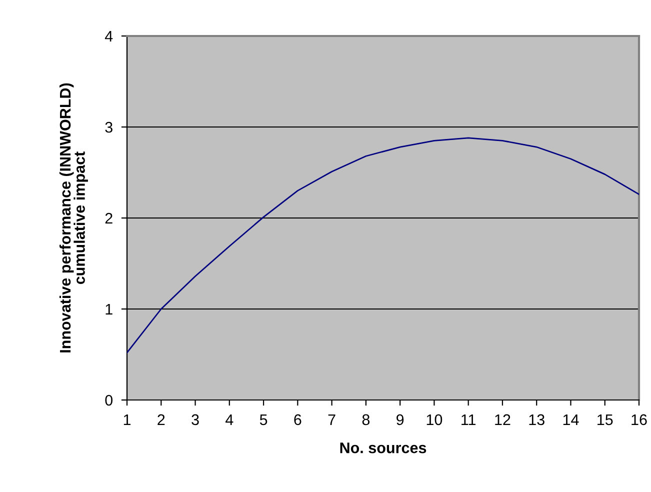 This screenshot has width=651, height=492. I want to click on y-axis-title: Innovative performance (INNWORLD) cumulative impact, so click(73, 217).